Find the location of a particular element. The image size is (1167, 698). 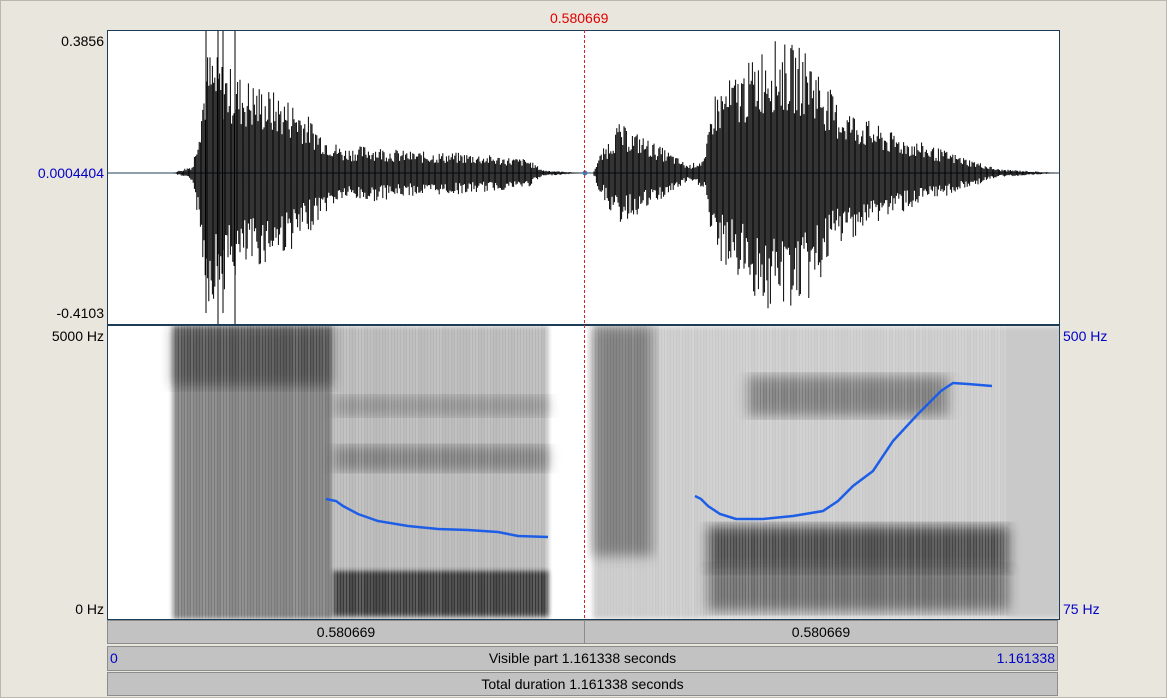

left-selection-segment: 0.580669 is located at coordinates (346, 632).